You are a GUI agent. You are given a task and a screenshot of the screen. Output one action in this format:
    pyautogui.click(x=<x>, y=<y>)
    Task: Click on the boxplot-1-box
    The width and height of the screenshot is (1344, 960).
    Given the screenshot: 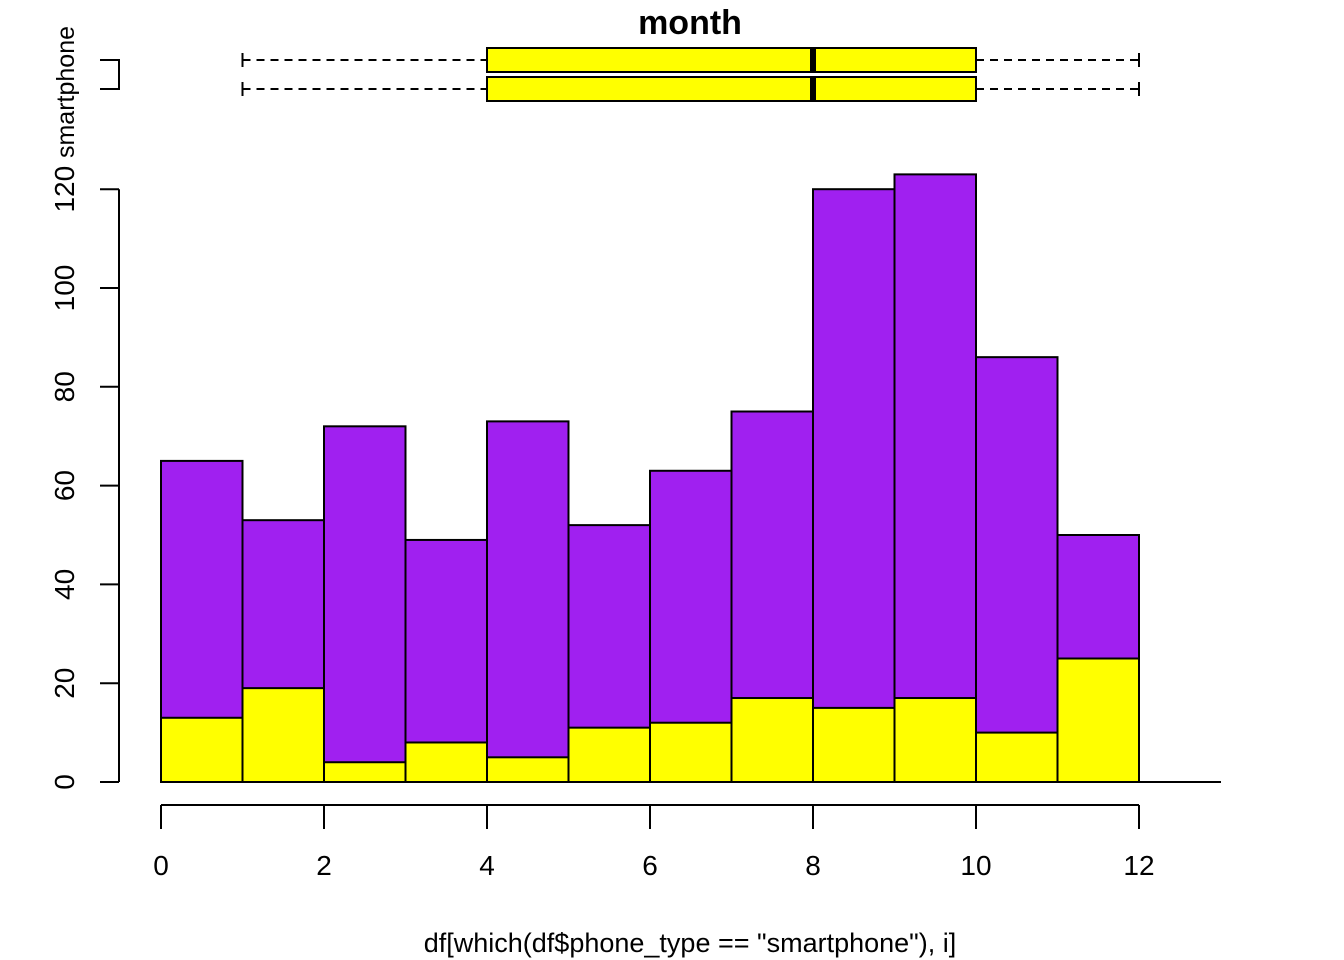 What is the action you would take?
    pyautogui.click(x=731, y=60)
    